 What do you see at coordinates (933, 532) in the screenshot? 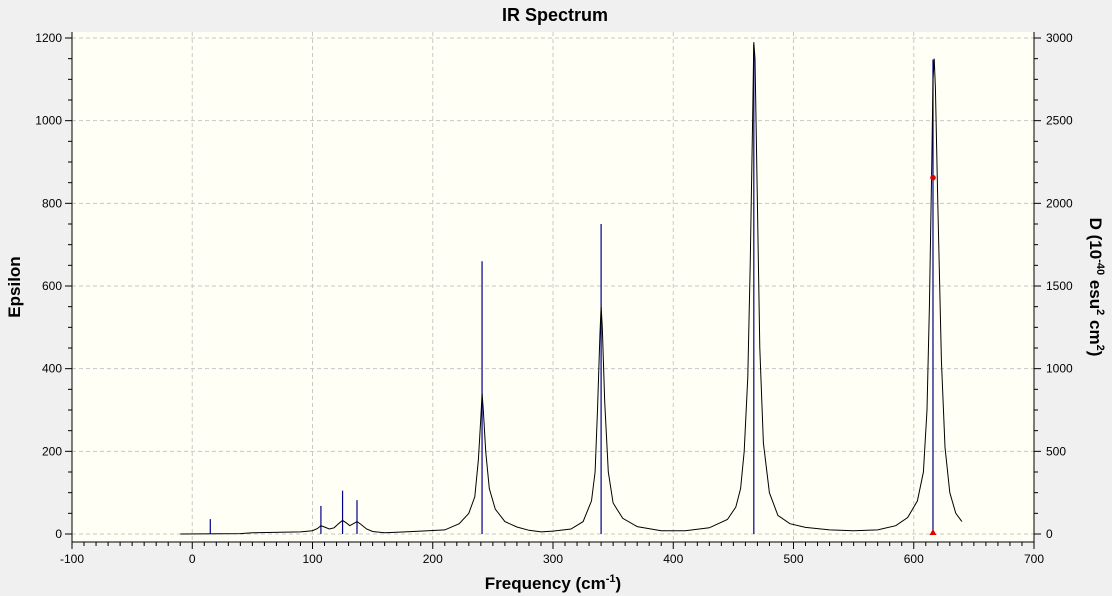
I see `marker-triangle` at bounding box center [933, 532].